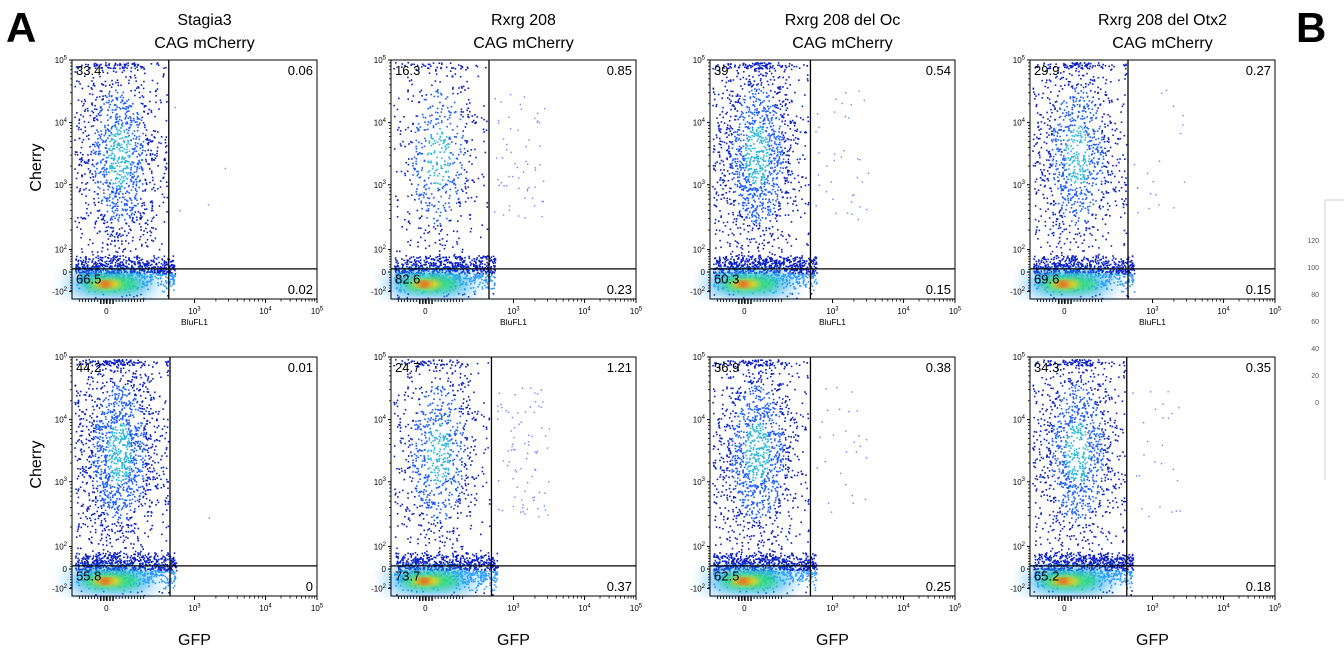  I want to click on x-tick-label: 0, so click(425, 311).